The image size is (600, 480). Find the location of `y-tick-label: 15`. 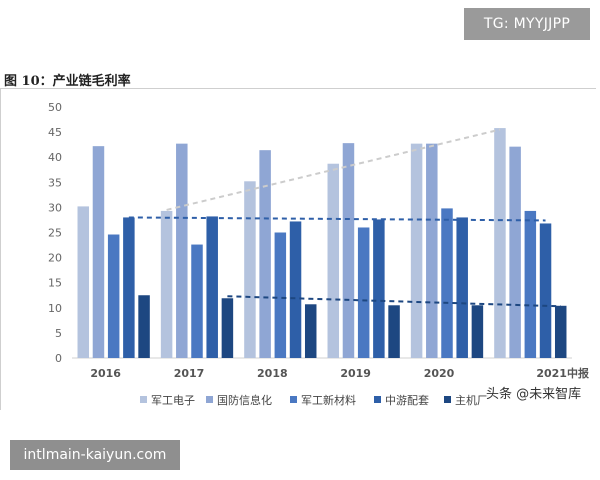

y-tick-label: 15 is located at coordinates (55, 283).